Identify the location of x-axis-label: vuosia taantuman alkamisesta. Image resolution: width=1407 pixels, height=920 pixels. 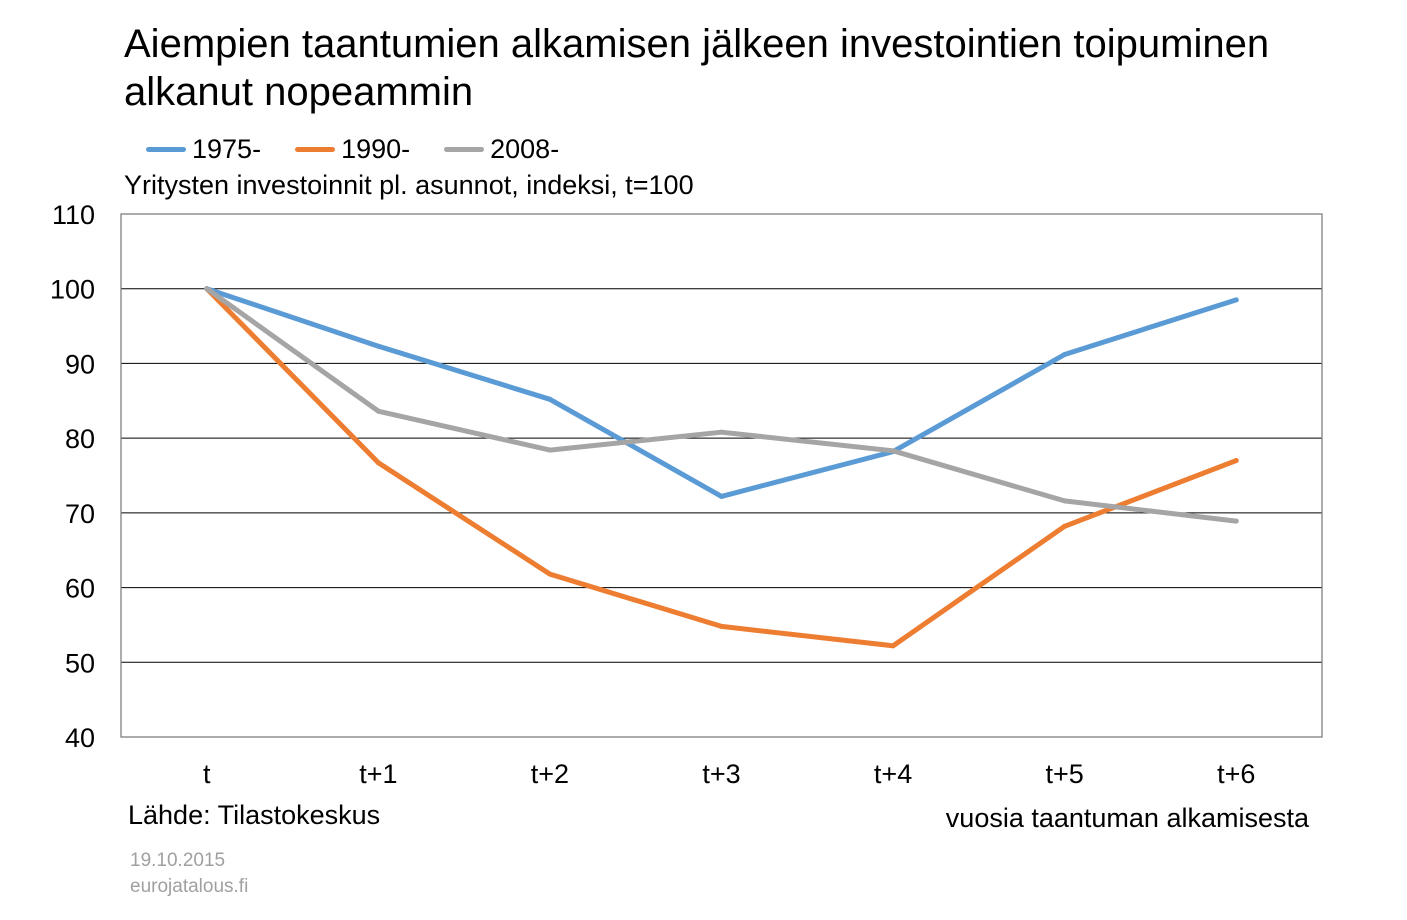
(1127, 818).